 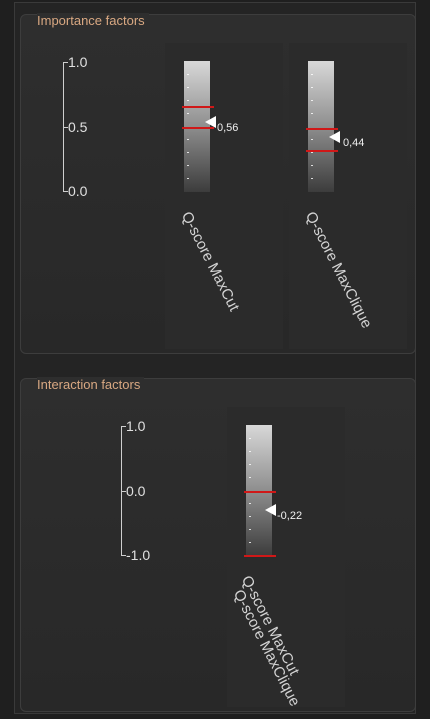 What do you see at coordinates (138, 555) in the screenshot?
I see `axis-label-bottom: -1.0` at bounding box center [138, 555].